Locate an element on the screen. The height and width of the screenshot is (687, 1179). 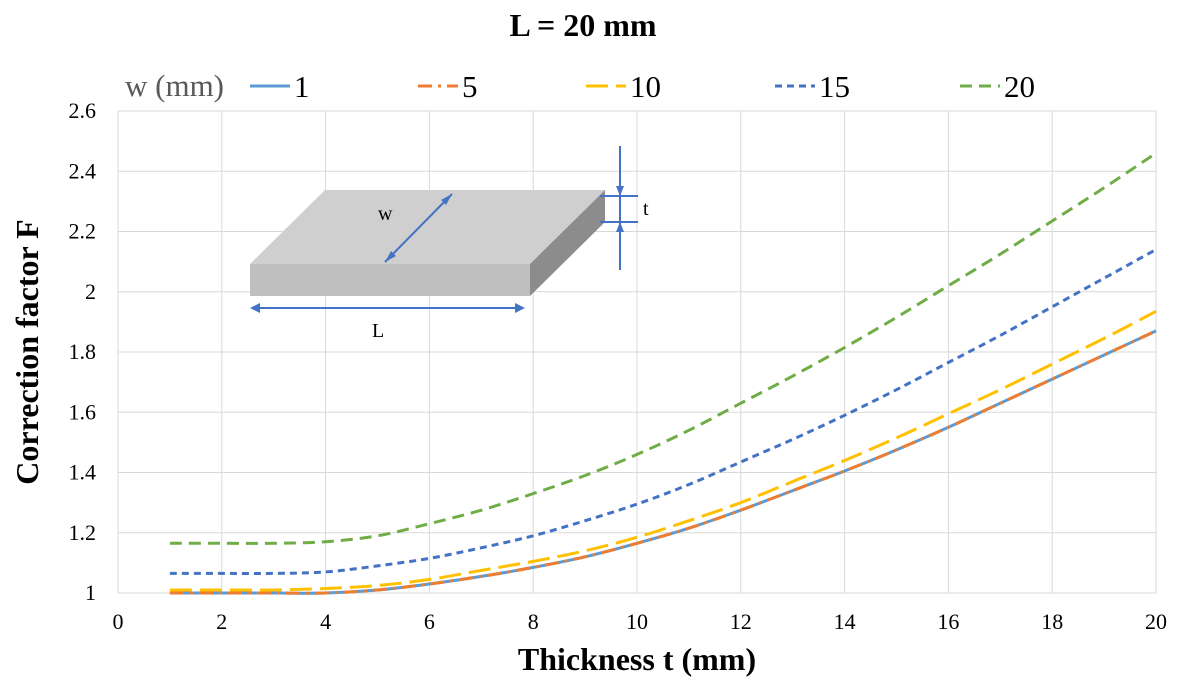
legend-label-w-10: 10 is located at coordinates (645, 86).